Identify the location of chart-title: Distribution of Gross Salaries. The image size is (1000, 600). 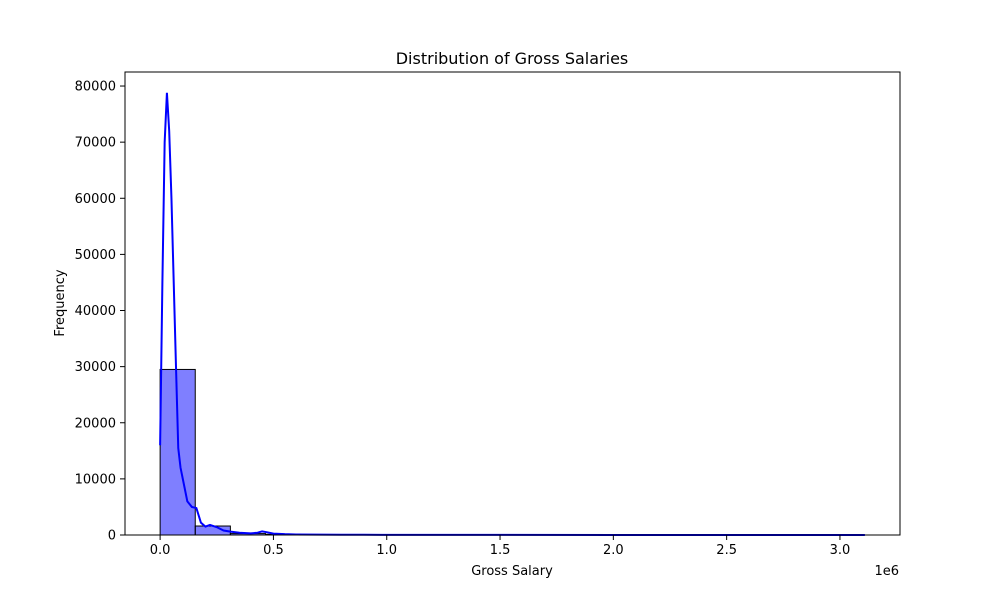
(512, 58).